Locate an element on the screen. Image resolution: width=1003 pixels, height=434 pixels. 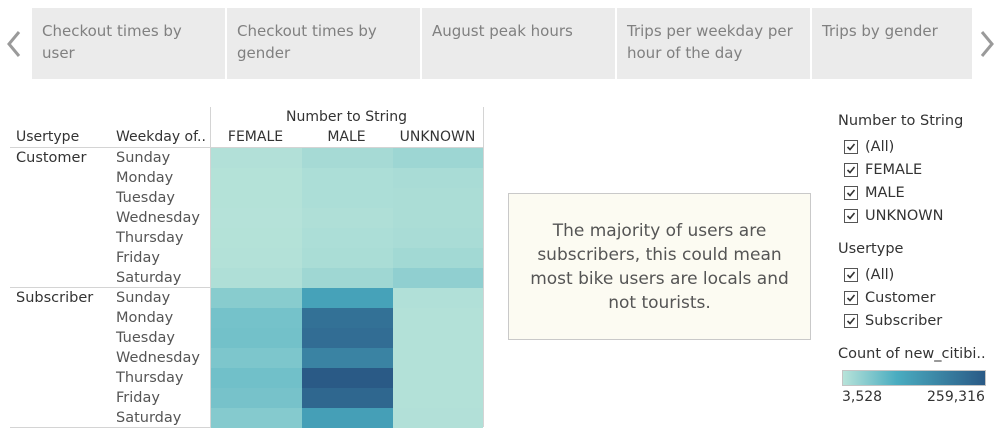
color-legend-max: 259,316 is located at coordinates (956, 397).